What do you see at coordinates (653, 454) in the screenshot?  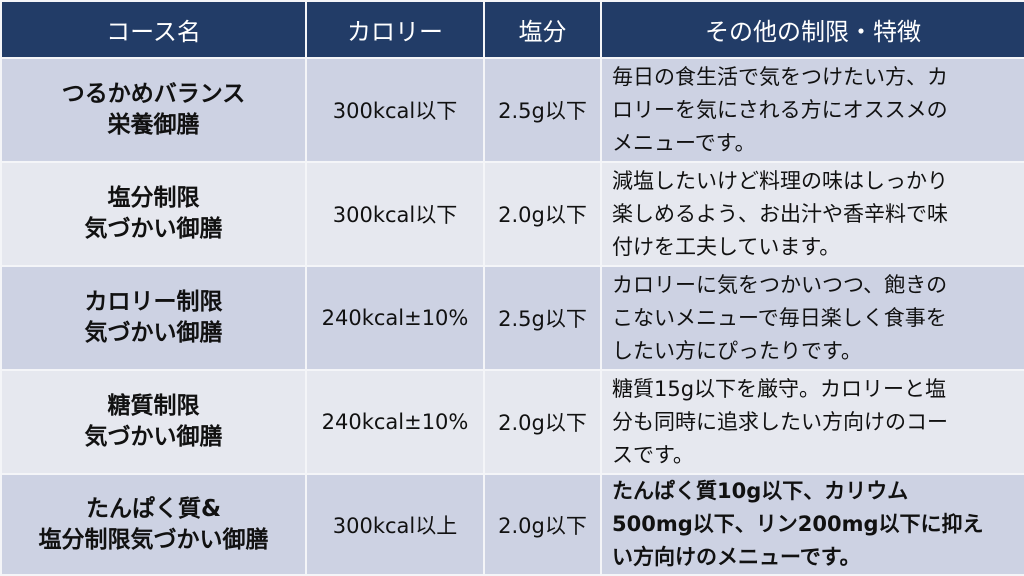 I see `features-line: スです。` at bounding box center [653, 454].